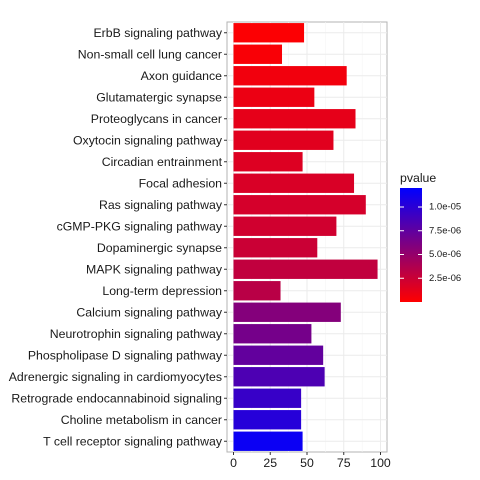  Describe the element at coordinates (157, 33) in the screenshot. I see `category-label: ErbB signaling pathway` at that location.